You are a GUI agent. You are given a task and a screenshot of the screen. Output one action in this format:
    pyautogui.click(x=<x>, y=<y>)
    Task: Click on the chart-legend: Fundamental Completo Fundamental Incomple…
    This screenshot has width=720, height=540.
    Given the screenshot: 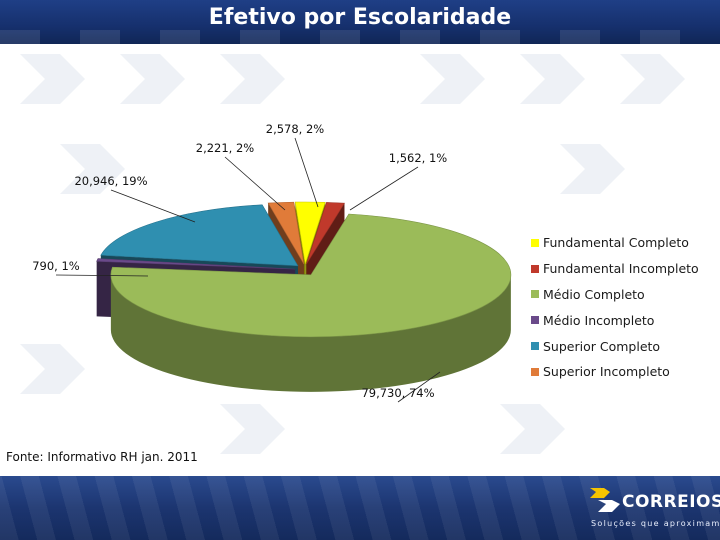 What is the action you would take?
    pyautogui.click(x=623, y=307)
    